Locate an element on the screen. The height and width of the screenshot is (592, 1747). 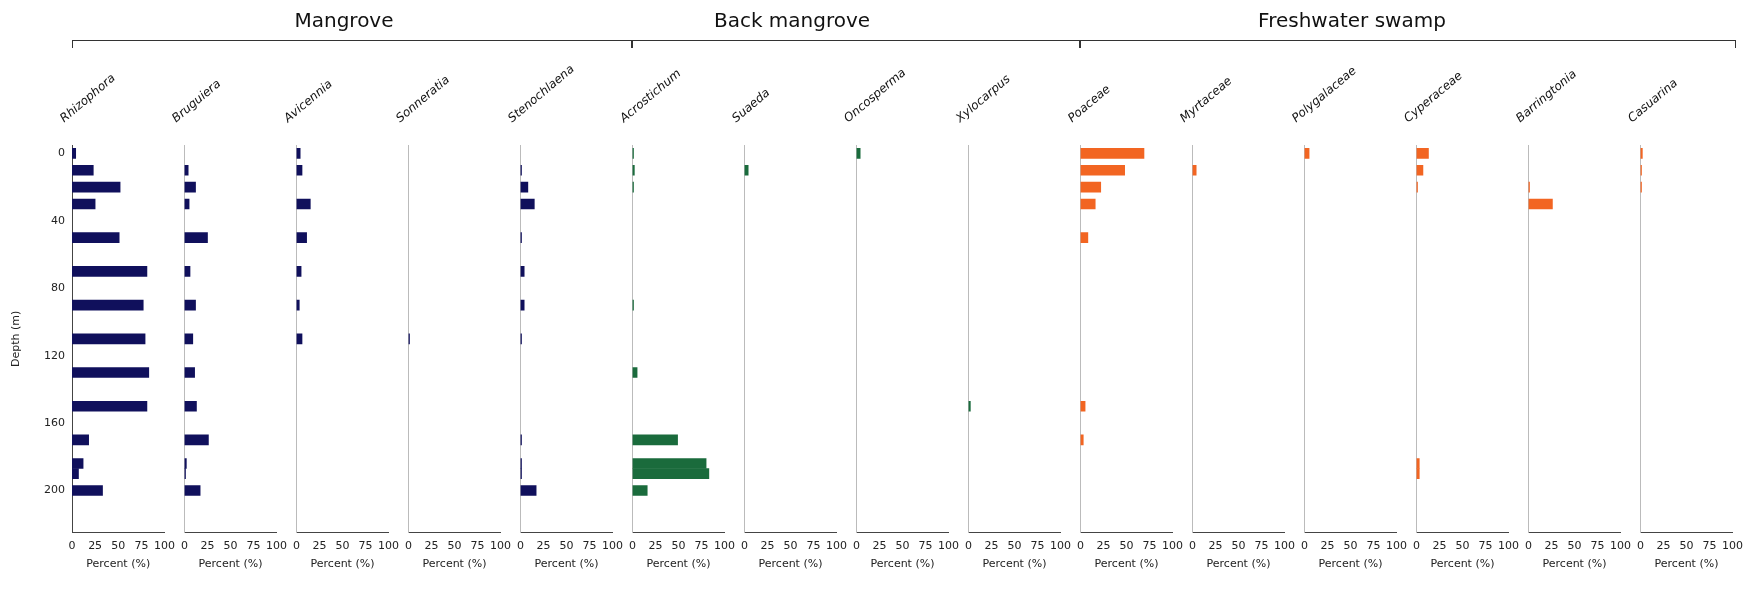
chart-subtitle: Mangrove is located at coordinates (344, 20).